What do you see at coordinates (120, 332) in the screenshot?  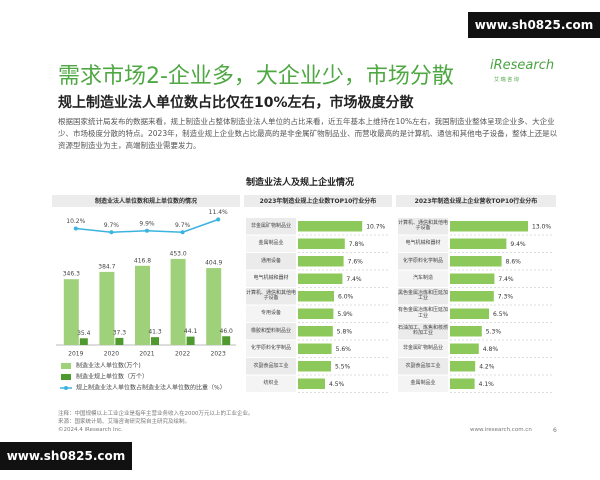 I see `data-label: 37.3` at bounding box center [120, 332].